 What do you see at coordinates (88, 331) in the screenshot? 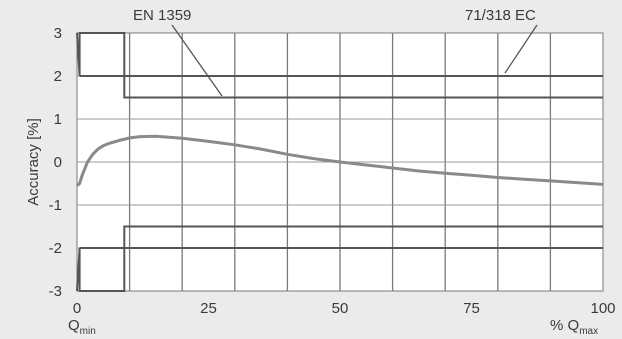
I see `x-min-label-sub: min` at bounding box center [88, 331].